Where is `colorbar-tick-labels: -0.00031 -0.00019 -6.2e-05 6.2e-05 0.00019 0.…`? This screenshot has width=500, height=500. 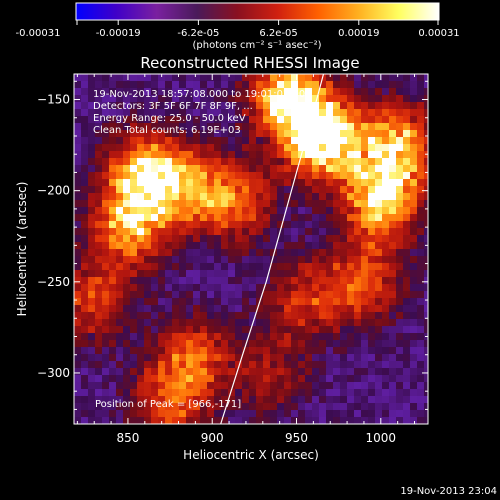 colorbar-tick-labels: -0.00031 -0.00019 -6.2e-05 6.2e-05 0.00019 0.… is located at coordinates (238, 33).